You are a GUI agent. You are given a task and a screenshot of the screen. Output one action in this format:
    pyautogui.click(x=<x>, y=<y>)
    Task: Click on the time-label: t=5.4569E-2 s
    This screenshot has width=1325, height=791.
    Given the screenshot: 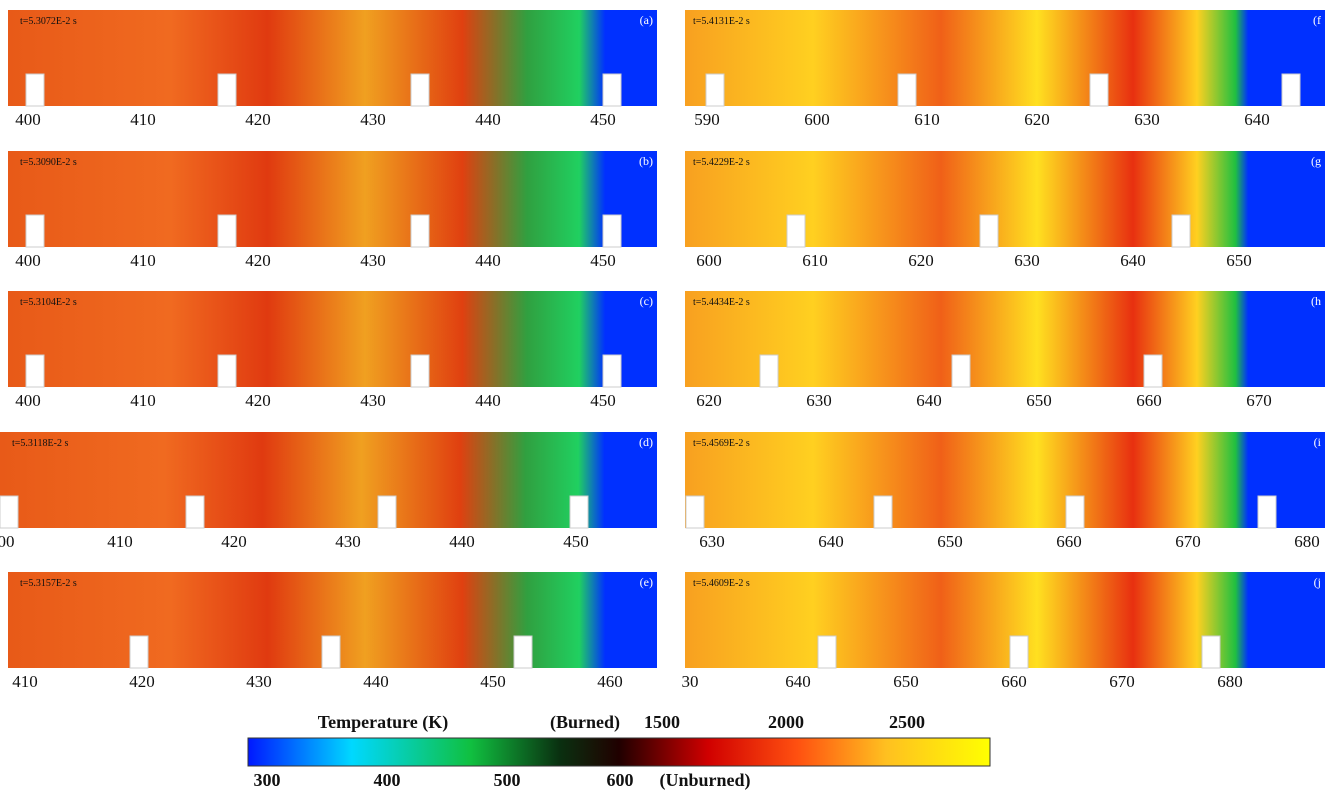 What is the action you would take?
    pyautogui.click(x=721, y=443)
    